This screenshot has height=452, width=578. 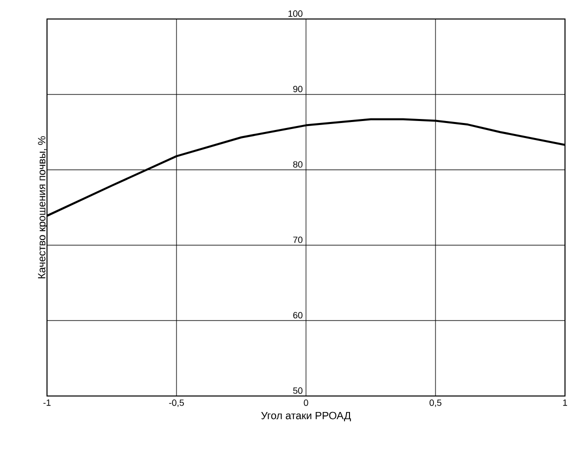 What do you see at coordinates (295, 13) in the screenshot?
I see `y-tick-label: 100` at bounding box center [295, 13].